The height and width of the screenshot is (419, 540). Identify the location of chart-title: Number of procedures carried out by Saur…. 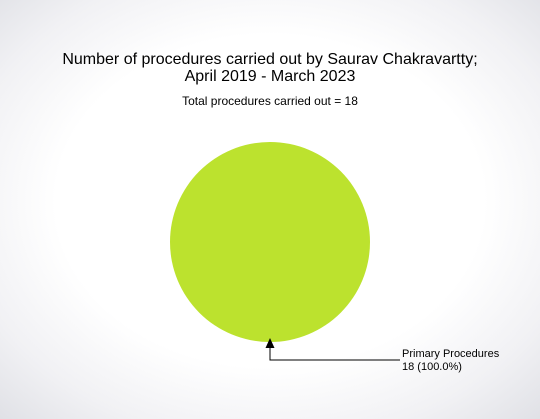
(270, 68).